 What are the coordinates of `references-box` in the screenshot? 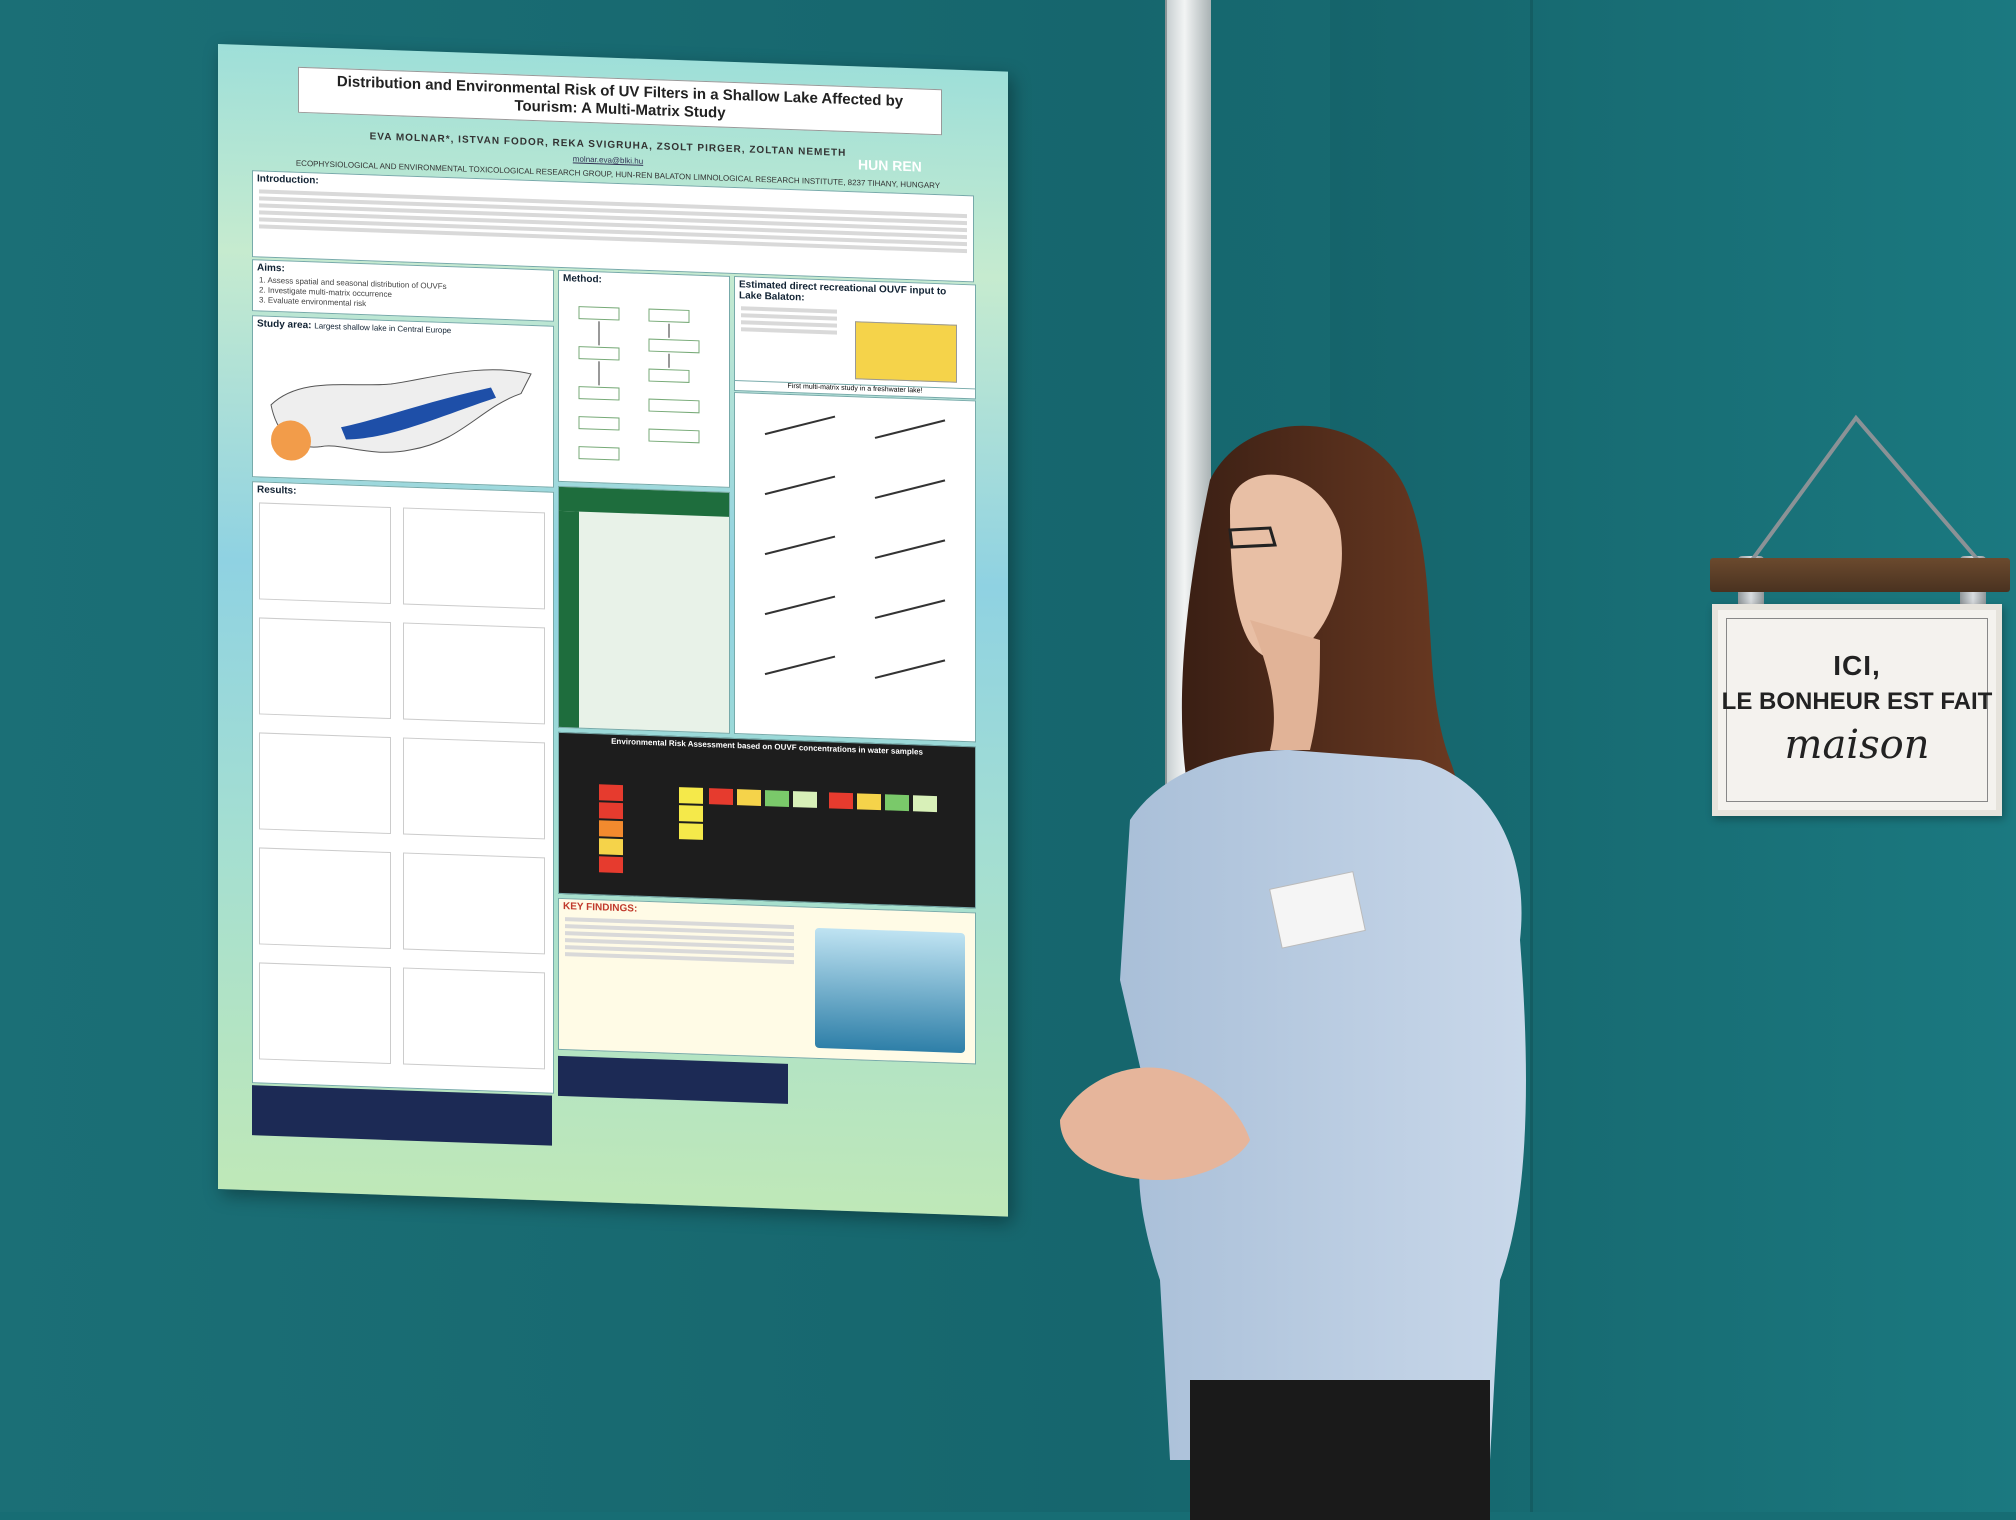 It's located at (402, 1115).